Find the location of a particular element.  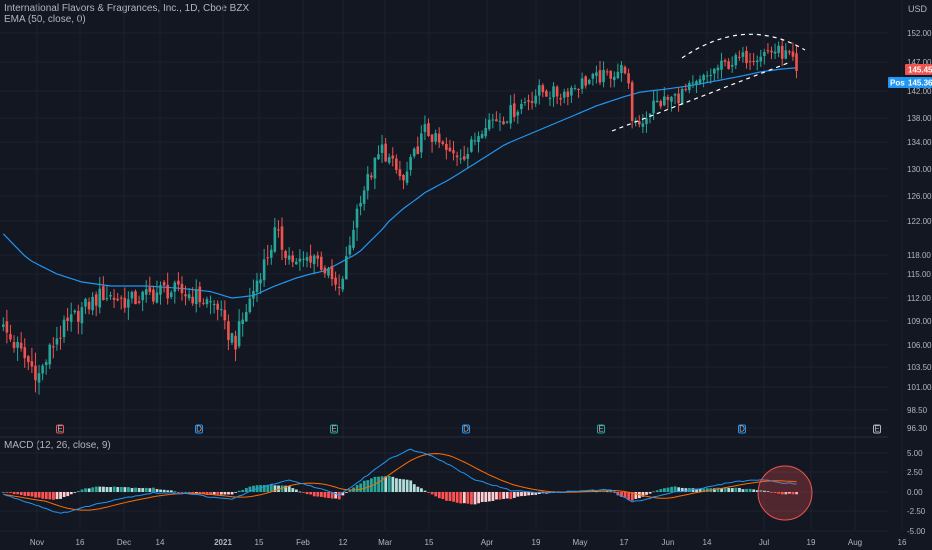

last-price-tag is located at coordinates (918, 69).